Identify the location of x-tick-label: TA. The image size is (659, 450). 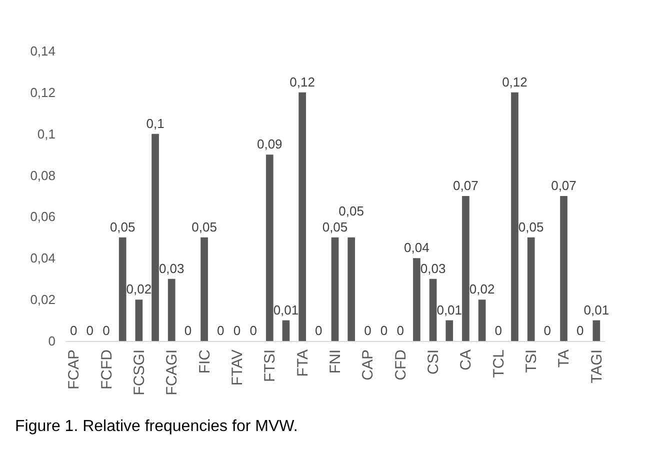
(564, 359).